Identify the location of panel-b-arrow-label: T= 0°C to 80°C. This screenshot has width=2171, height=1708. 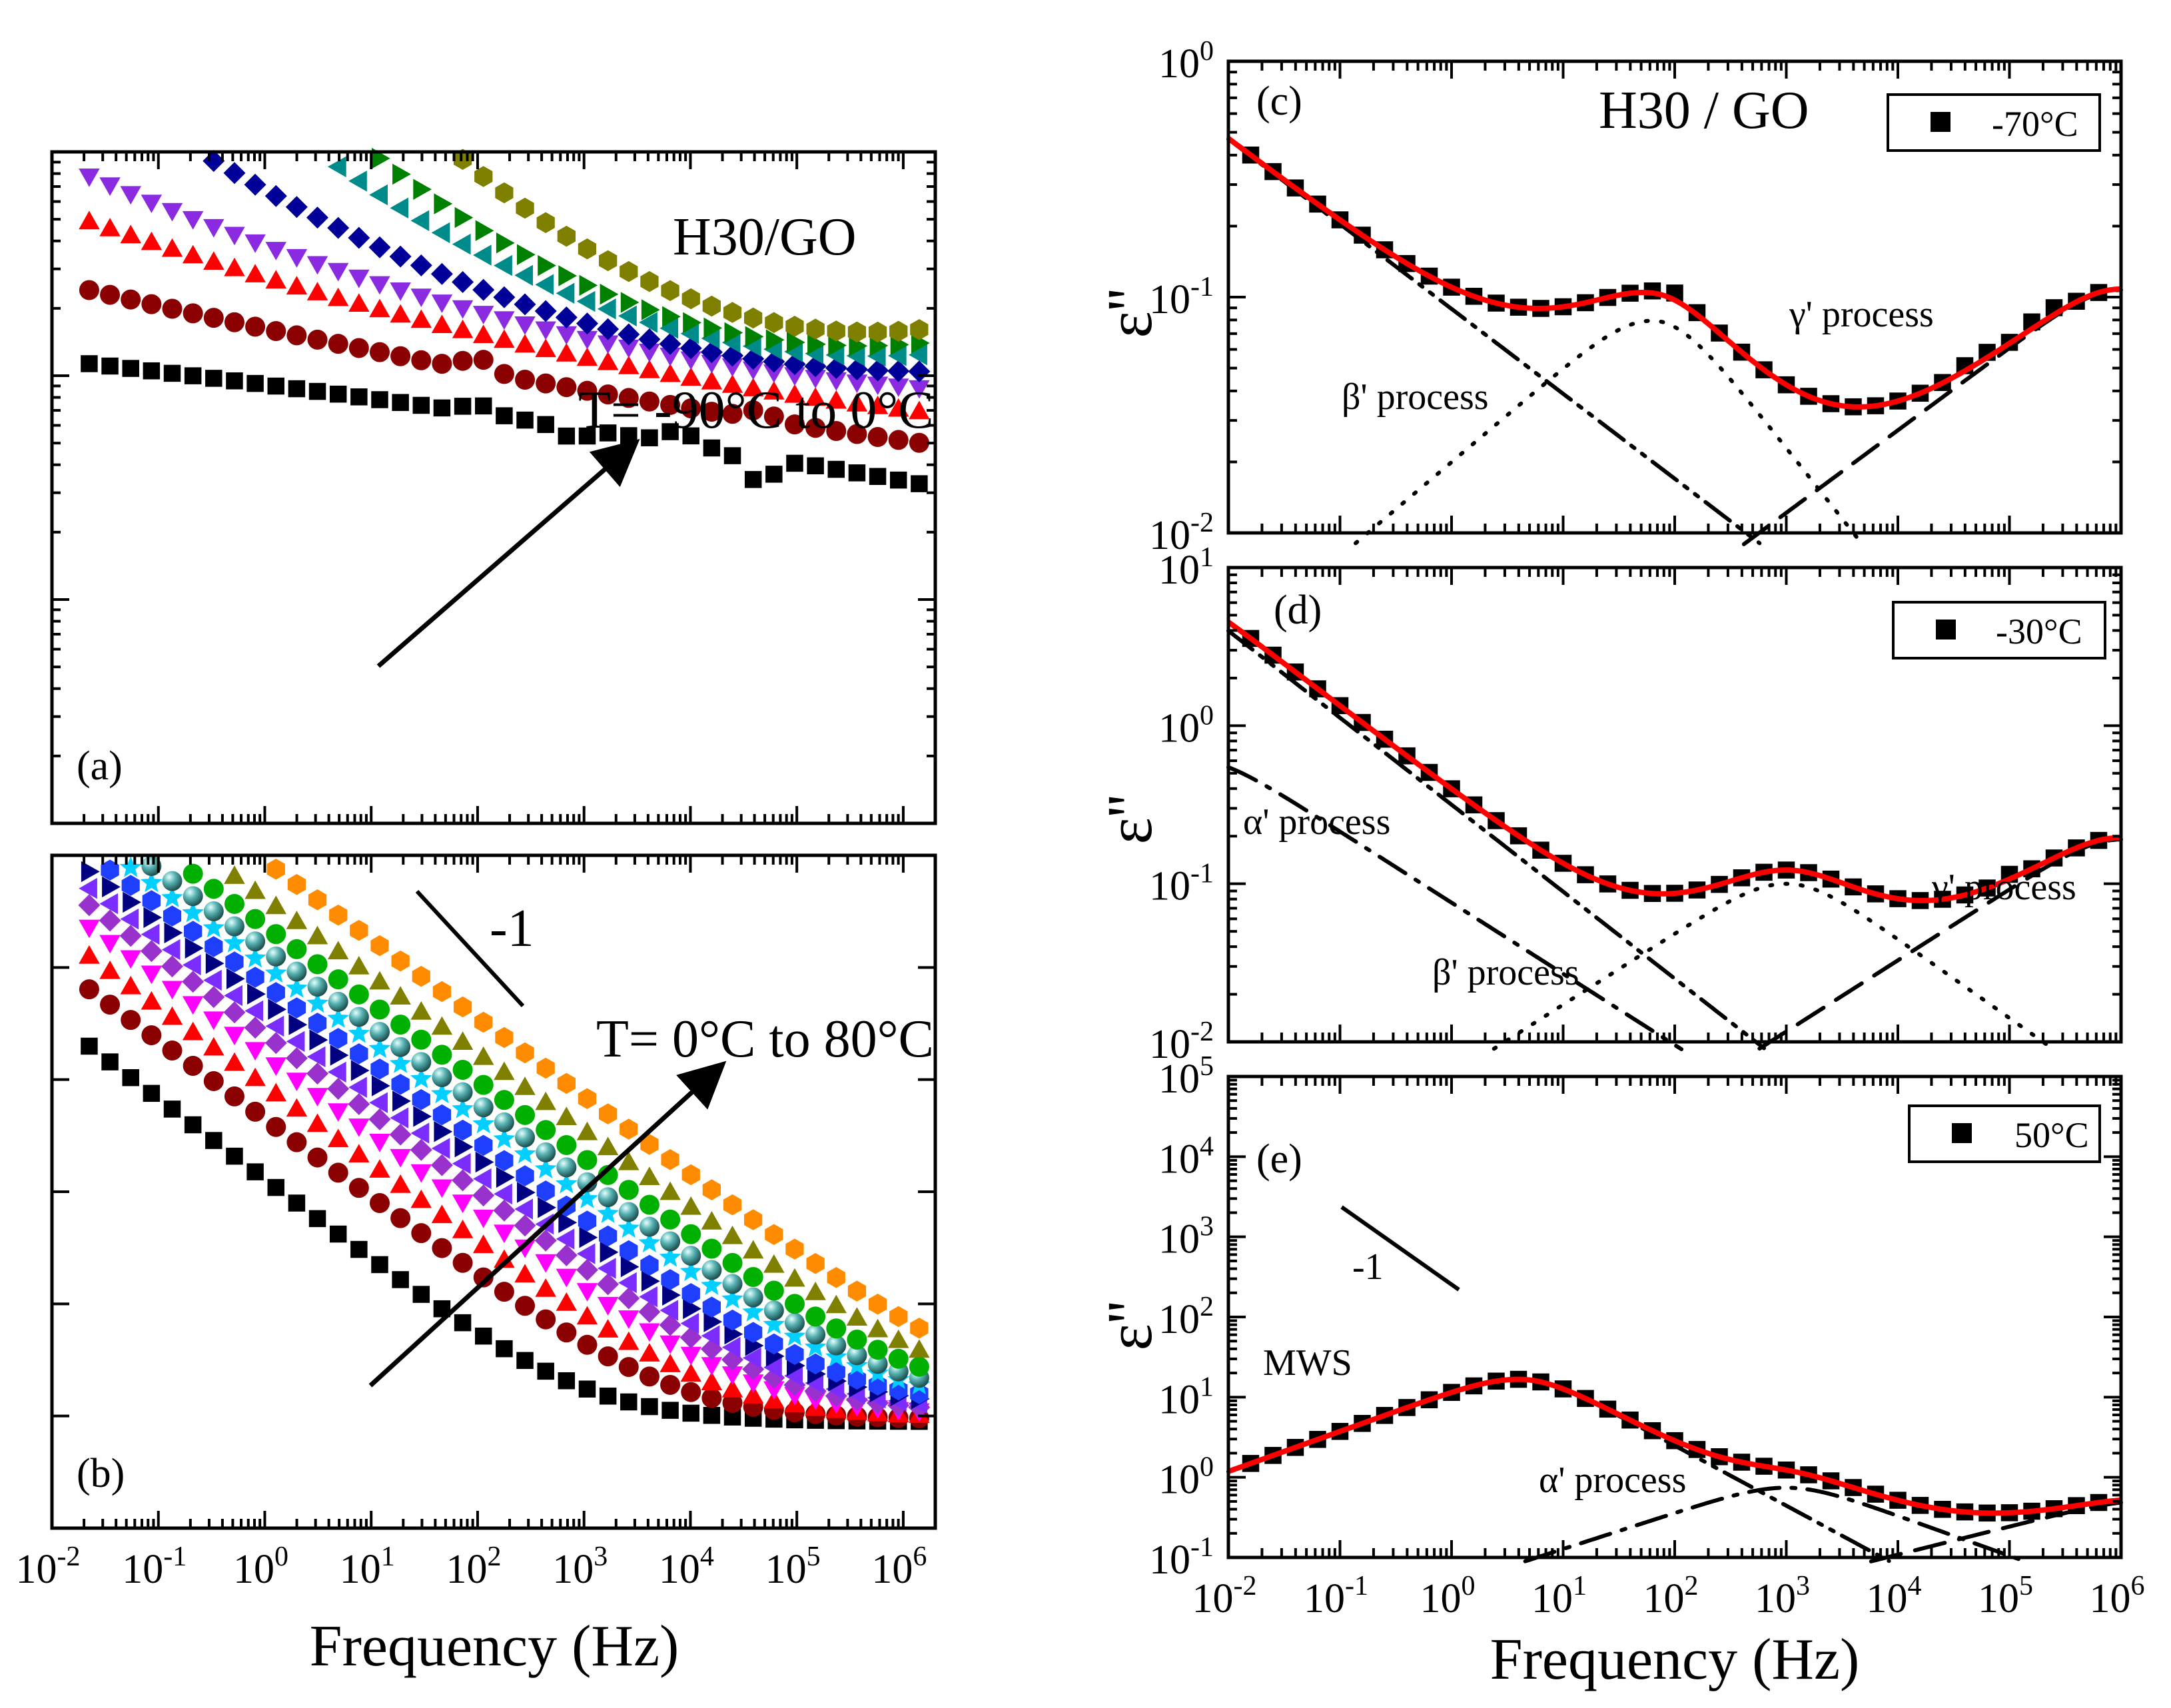
(765, 1039).